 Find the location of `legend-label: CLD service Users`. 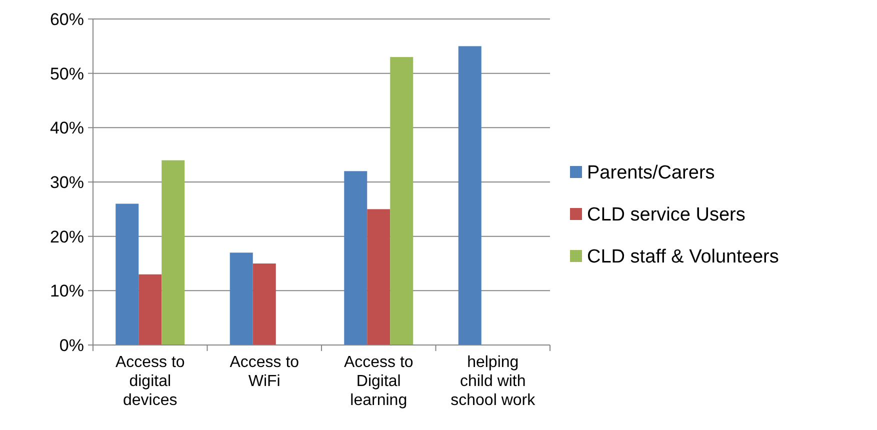

legend-label: CLD service Users is located at coordinates (666, 215).